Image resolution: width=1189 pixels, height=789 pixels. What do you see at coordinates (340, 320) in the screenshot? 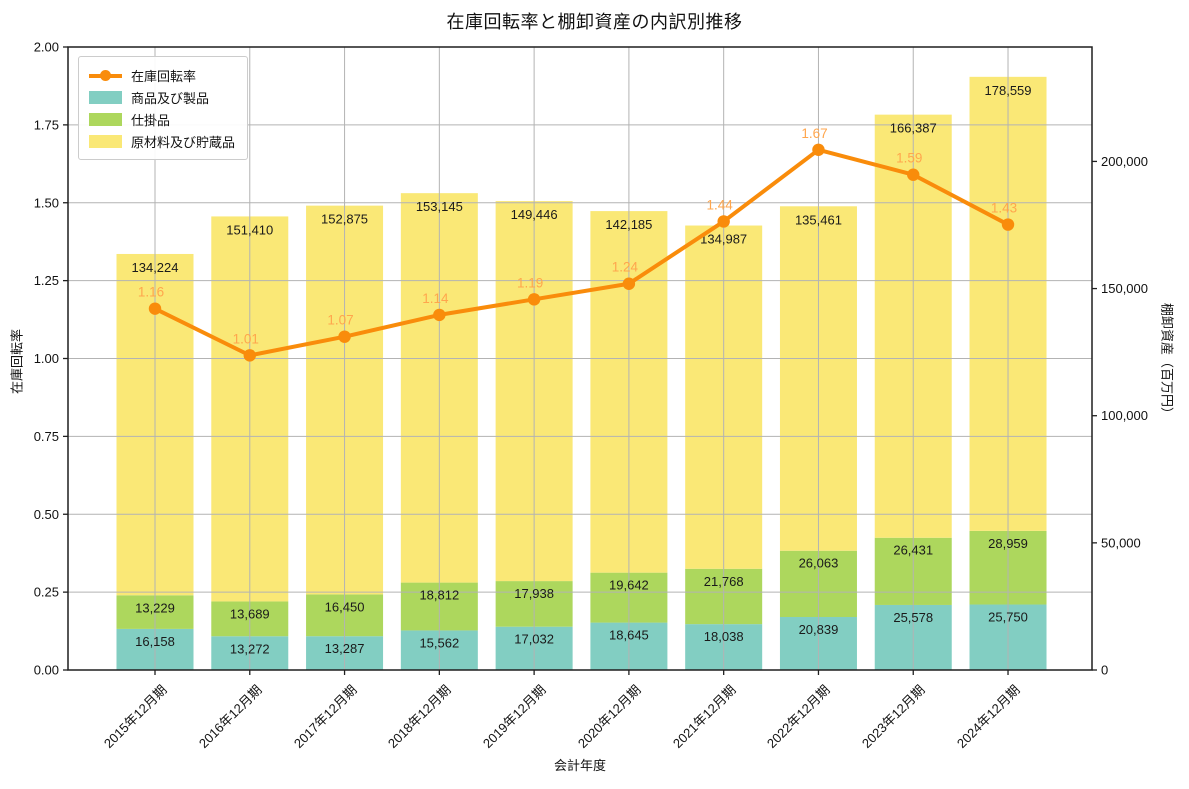
I see `line-point-label: 1.07` at bounding box center [340, 320].